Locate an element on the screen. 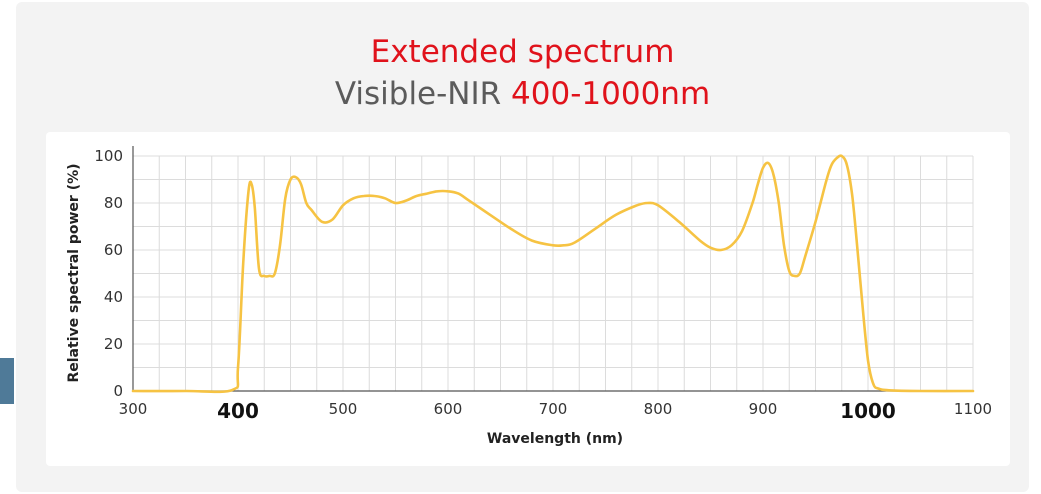 Image resolution: width=1041 pixels, height=494 pixels. x-tick-label: 1000 is located at coordinates (868, 411).